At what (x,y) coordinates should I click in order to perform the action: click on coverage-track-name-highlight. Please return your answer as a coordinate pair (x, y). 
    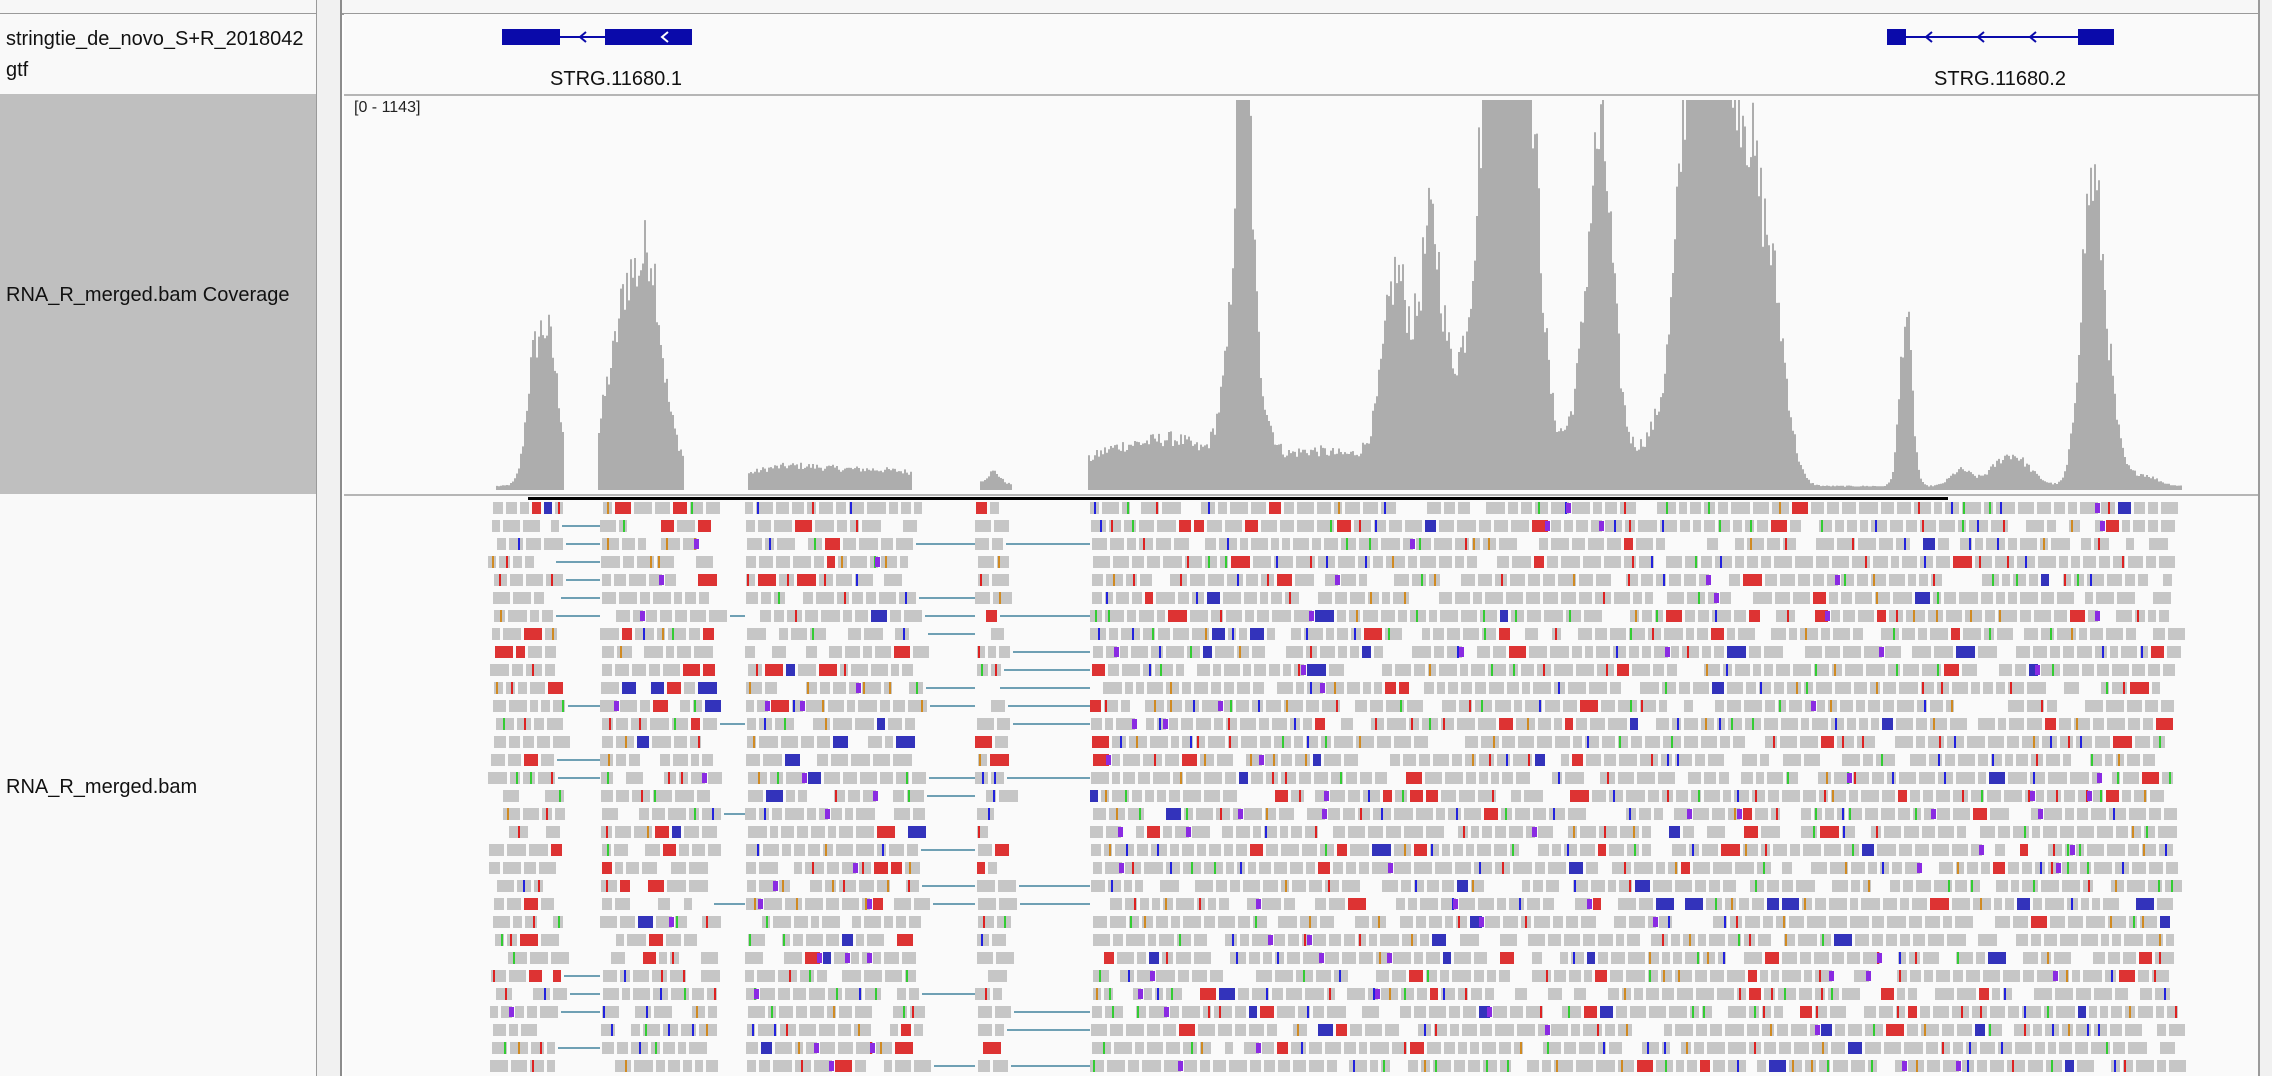
    Looking at the image, I should click on (158, 294).